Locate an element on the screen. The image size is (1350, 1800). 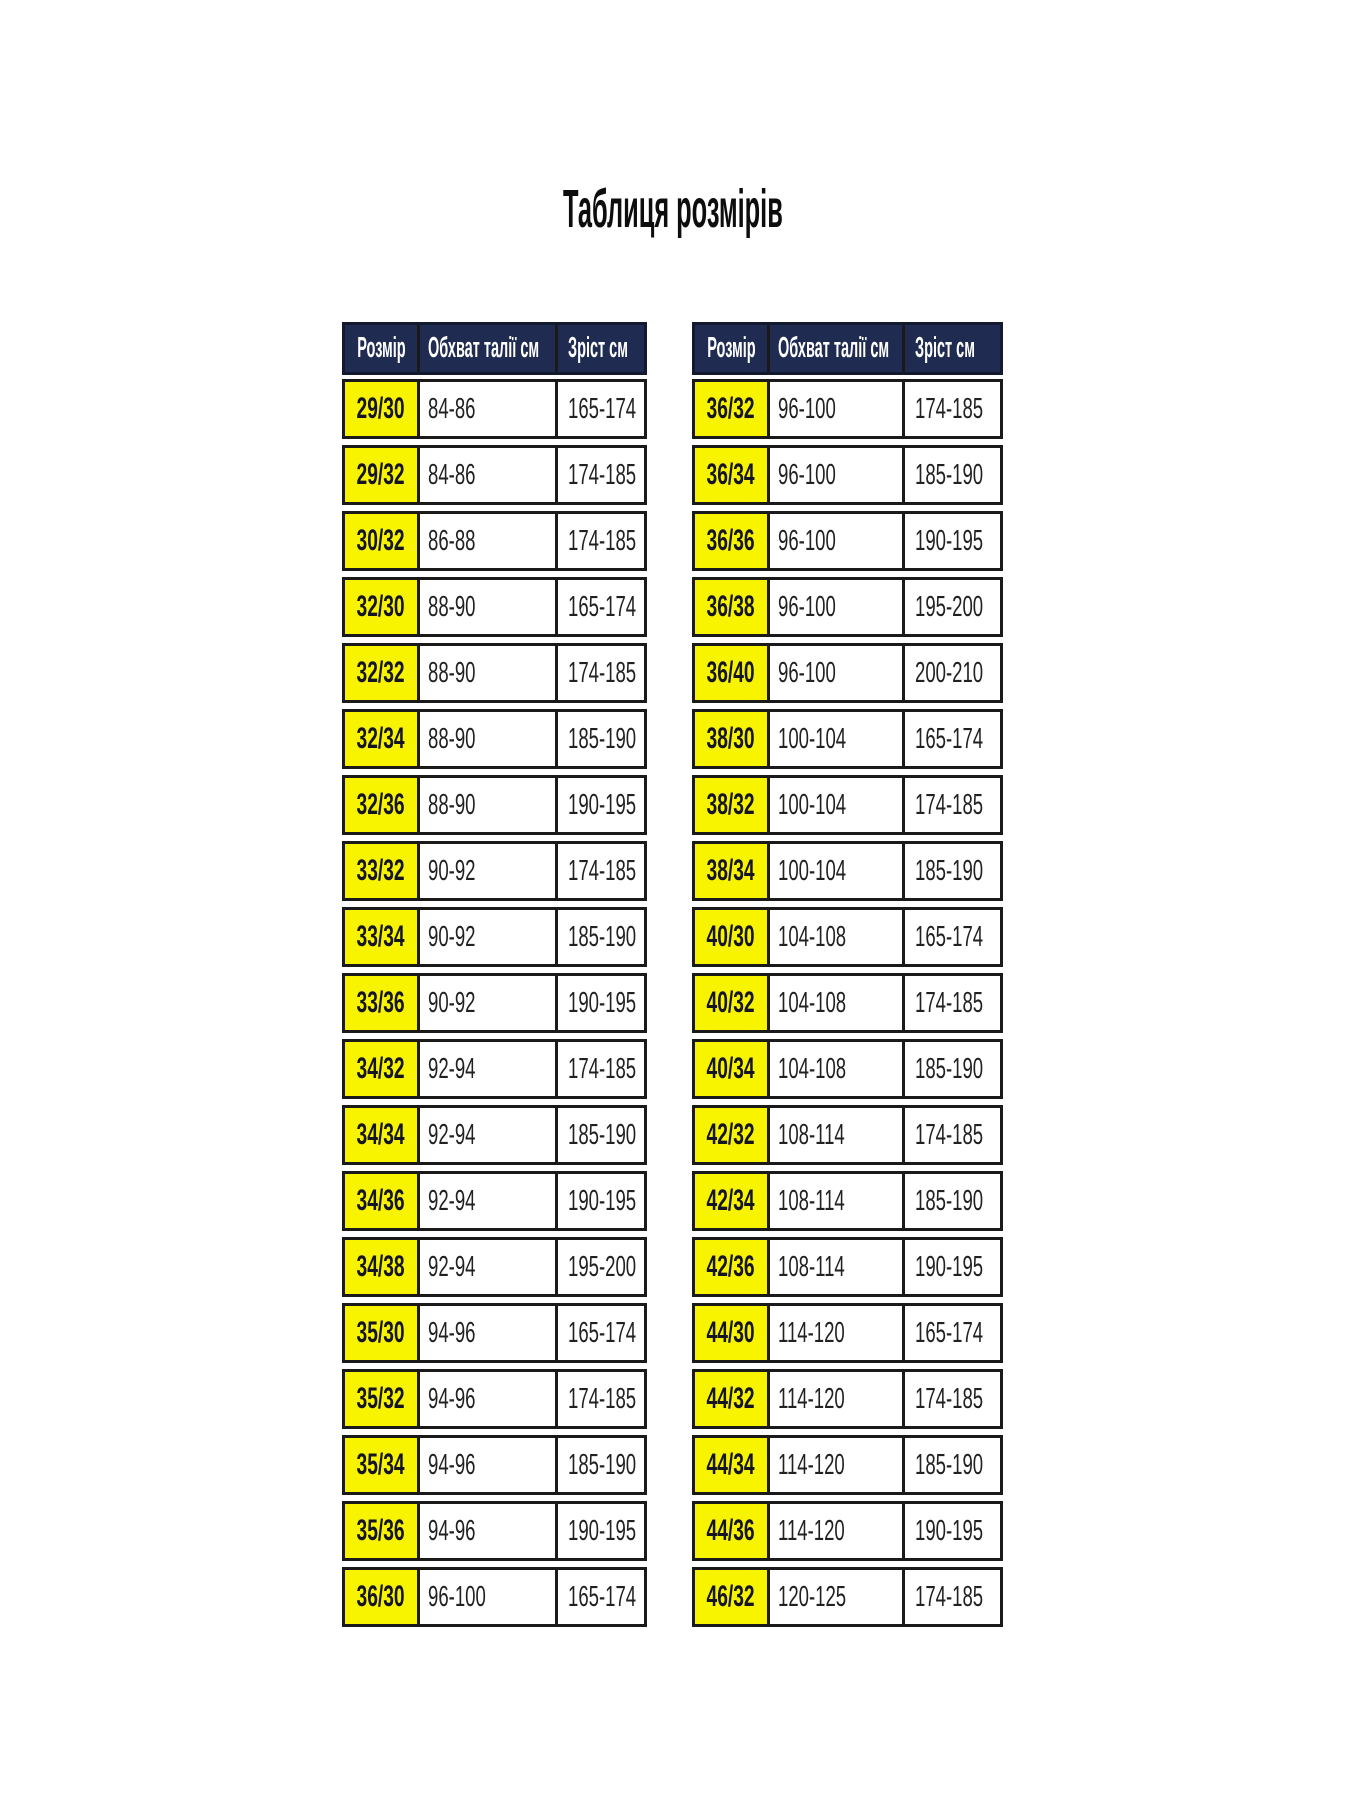
header-cell-waist: Обхват талії см is located at coordinates (834, 348).